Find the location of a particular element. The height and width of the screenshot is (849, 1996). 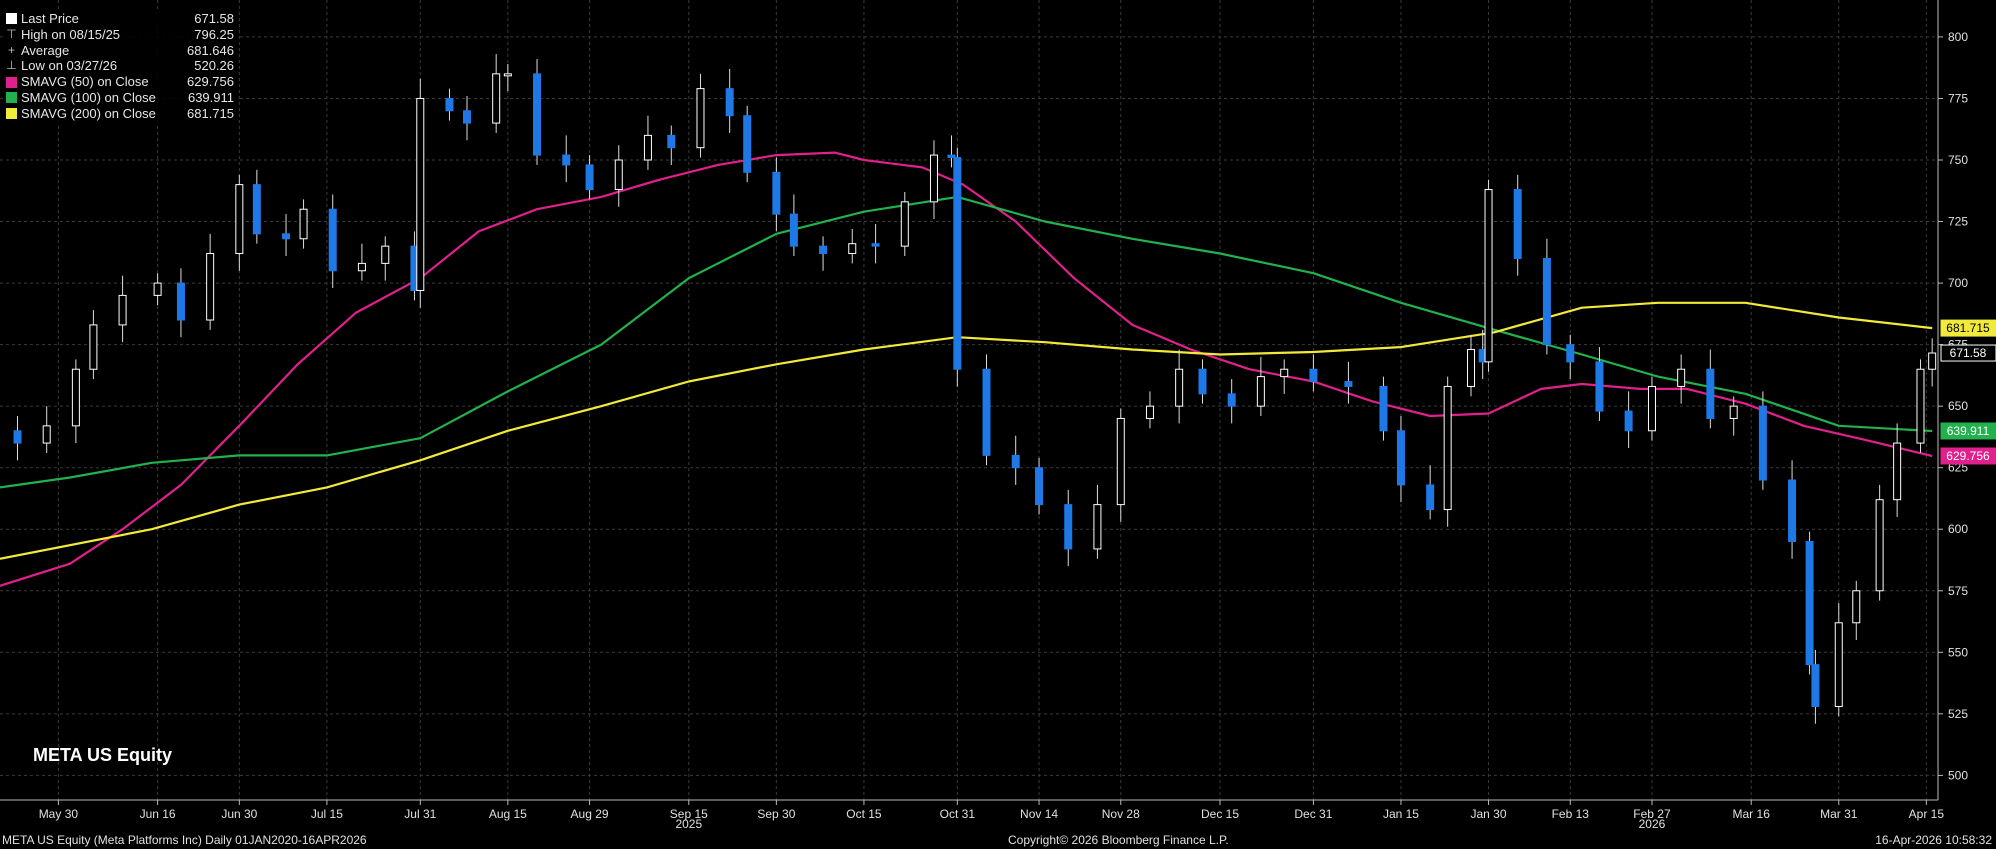

x-tick-label: Feb 13 is located at coordinates (1571, 814).